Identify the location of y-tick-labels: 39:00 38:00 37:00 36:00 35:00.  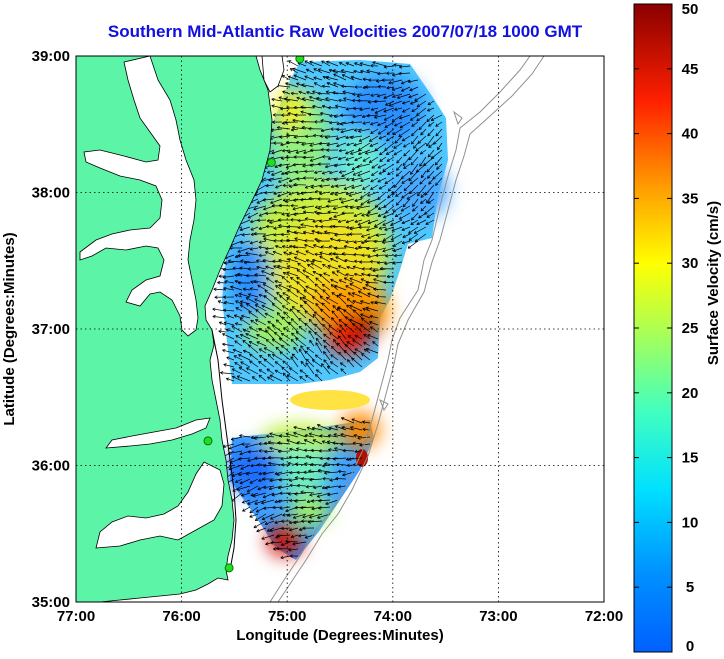
(51, 329).